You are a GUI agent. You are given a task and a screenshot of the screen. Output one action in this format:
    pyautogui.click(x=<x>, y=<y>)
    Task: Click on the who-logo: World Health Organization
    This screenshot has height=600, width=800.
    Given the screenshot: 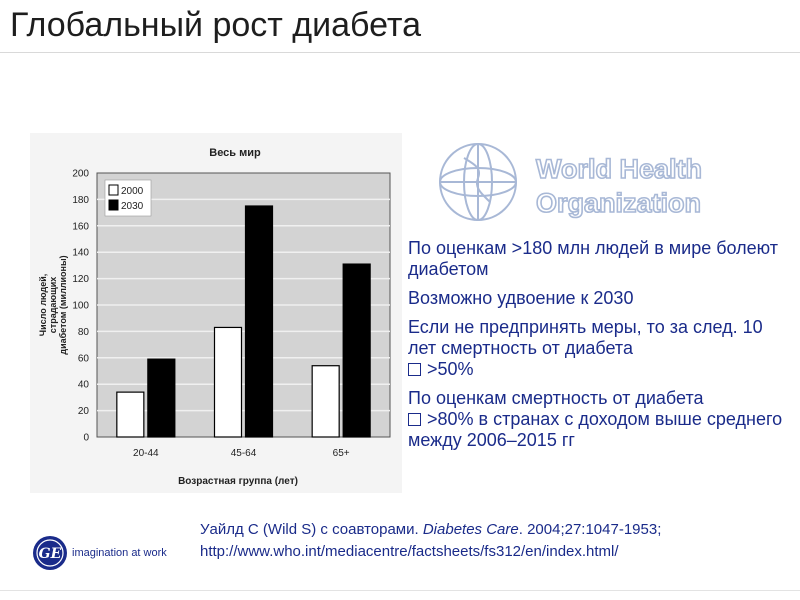 What is the action you would take?
    pyautogui.click(x=571, y=182)
    